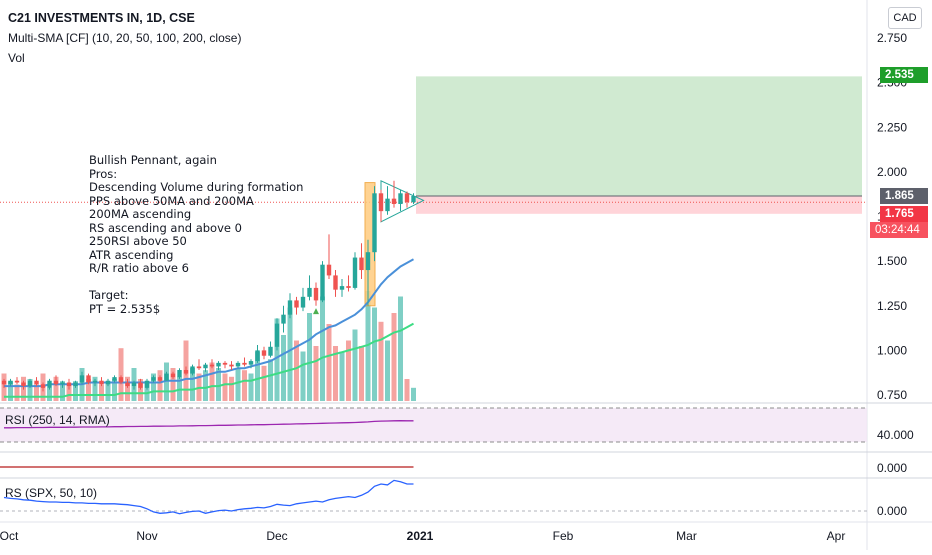  Describe the element at coordinates (892, 38) in the screenshot. I see `price-axis-tick-label: 2.750` at that location.